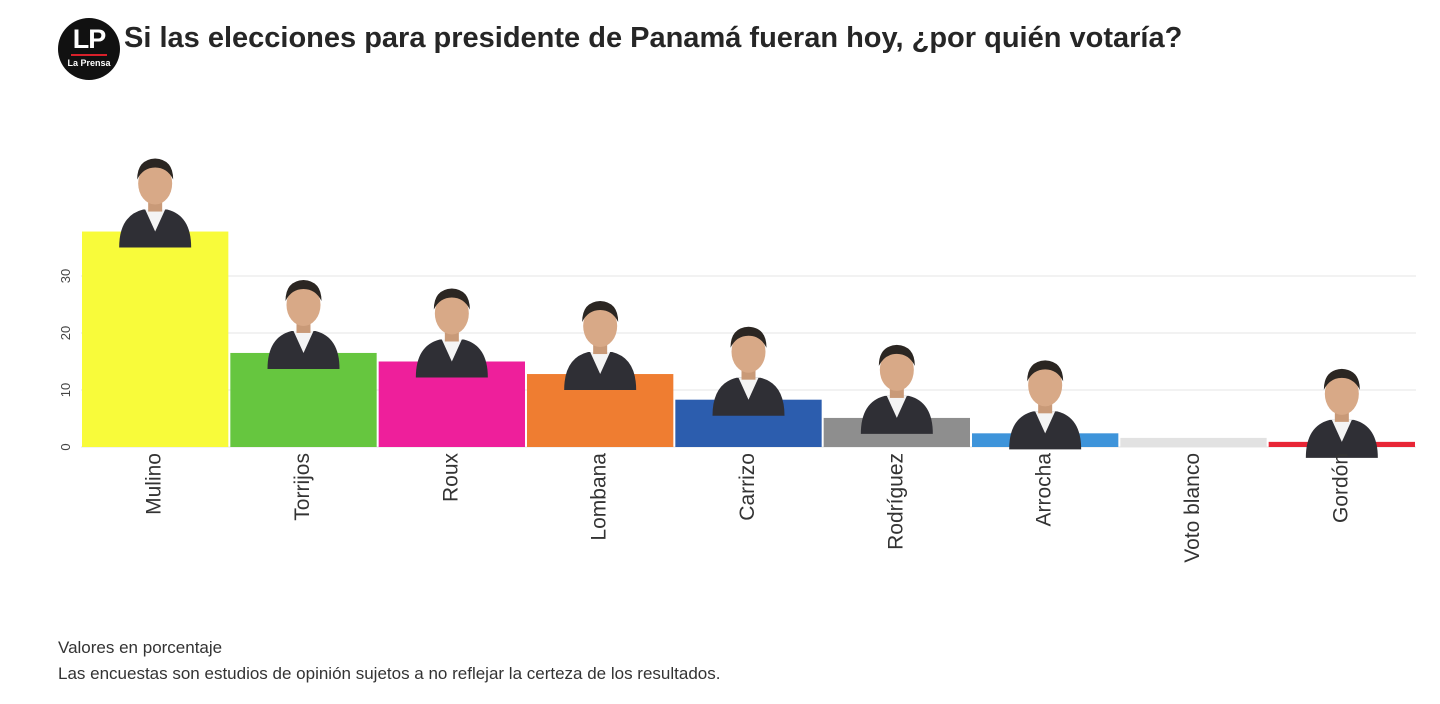  Describe the element at coordinates (1193, 442) in the screenshot. I see `bar-voto-blanco` at that location.